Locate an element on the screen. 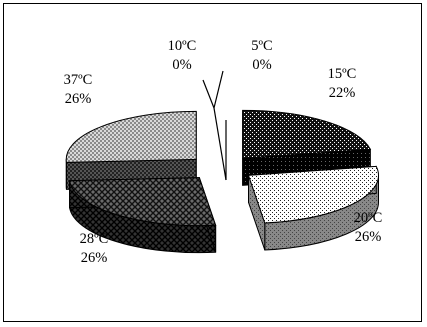  slice-category-label: 15ºC is located at coordinates (342, 74).